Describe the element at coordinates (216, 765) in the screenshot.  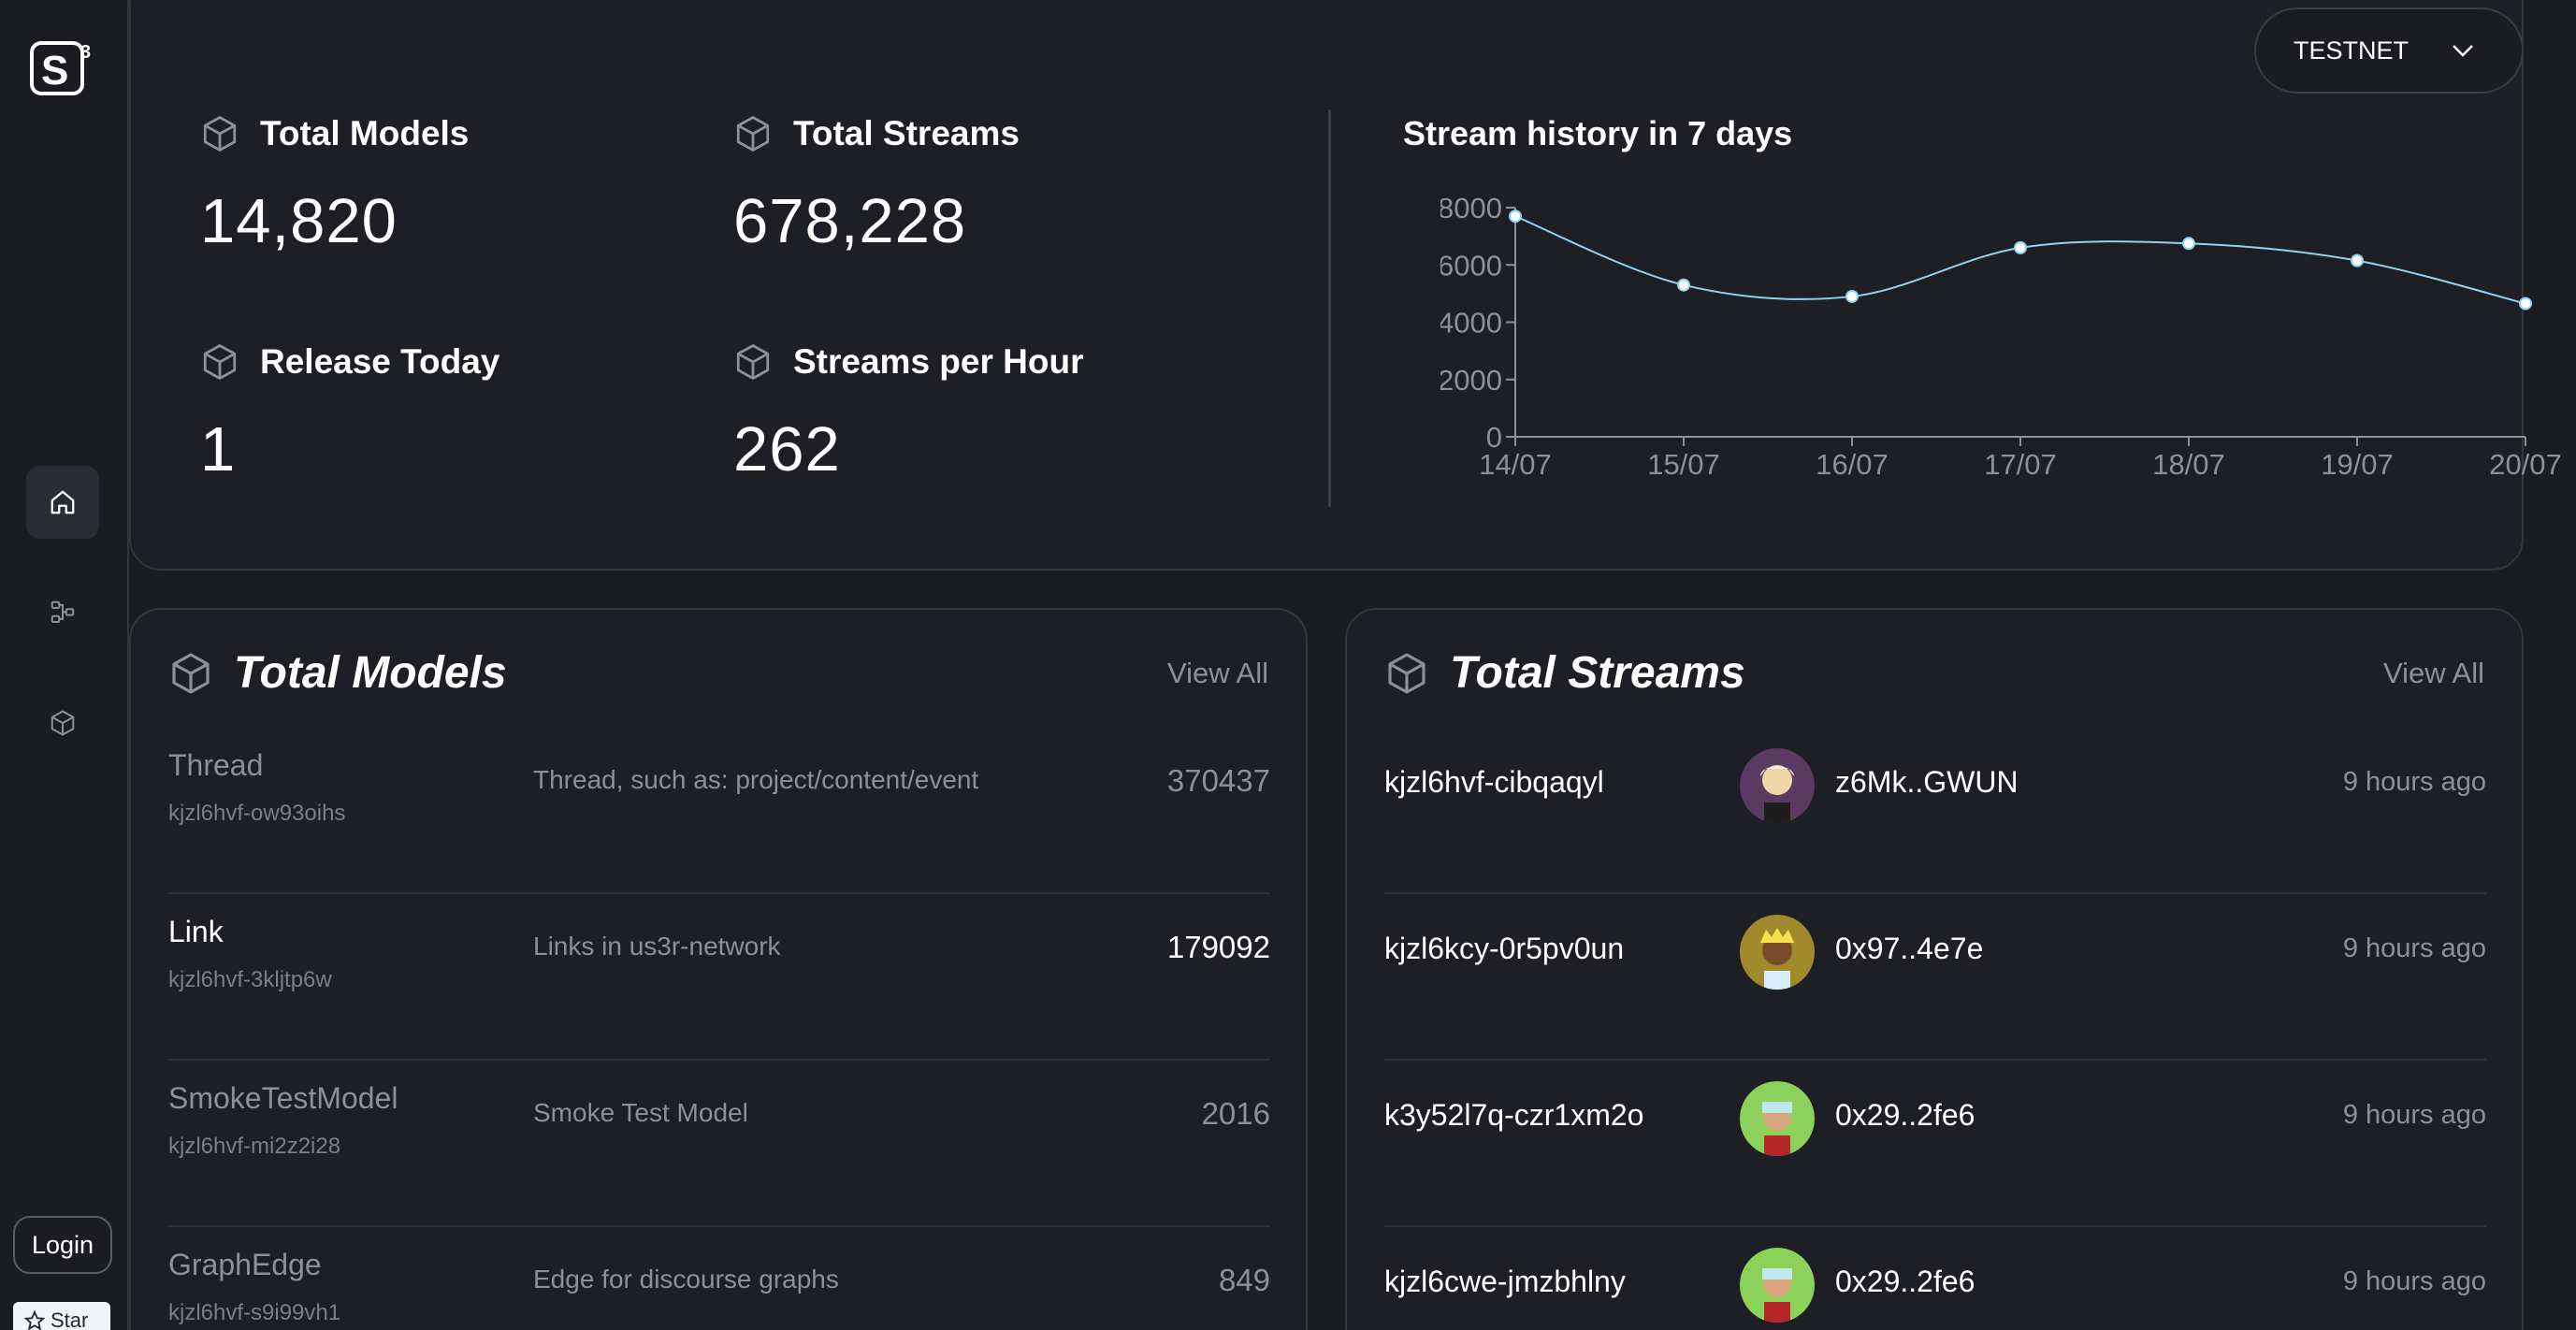
I see `model-name: Thread` at that location.